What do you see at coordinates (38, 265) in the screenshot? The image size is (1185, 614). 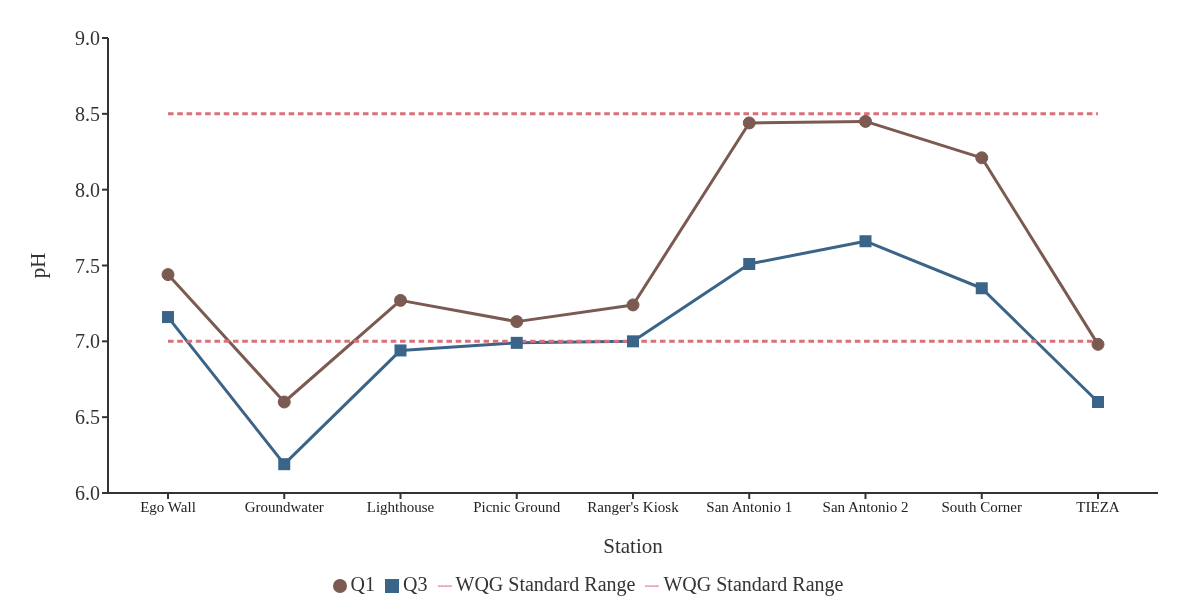 I see `y-axis-title: pH` at bounding box center [38, 265].